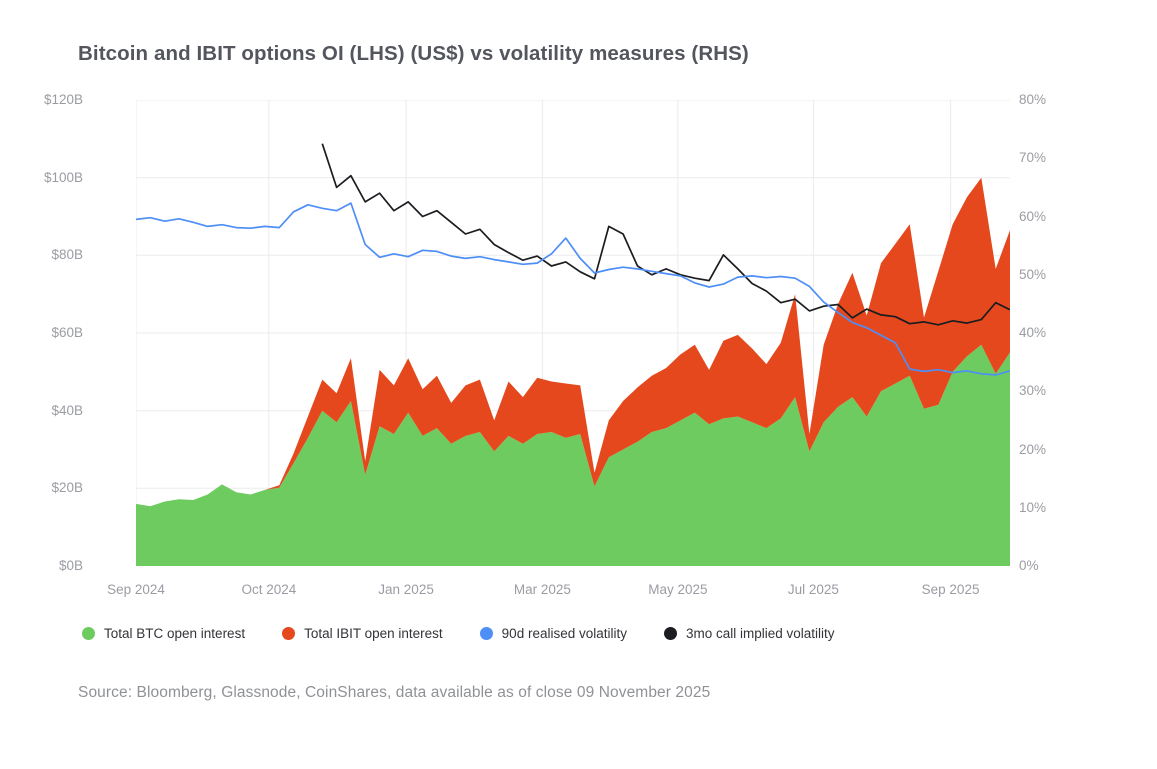  I want to click on y-left-tick-label: $20B, so click(67, 488).